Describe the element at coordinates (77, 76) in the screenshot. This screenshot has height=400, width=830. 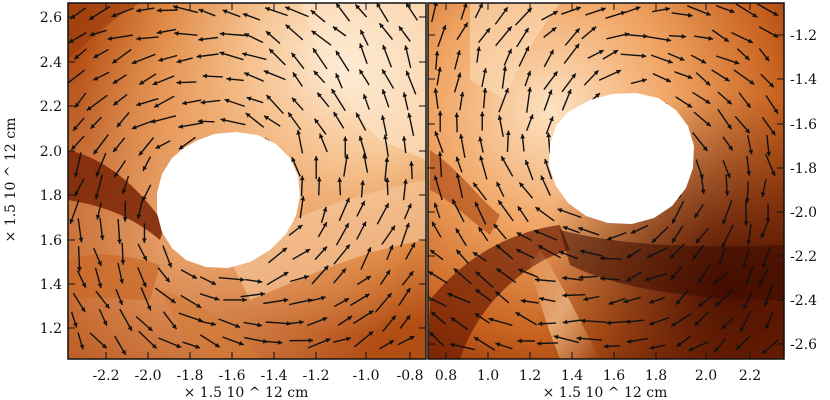
I see `velocity-arrow` at that location.